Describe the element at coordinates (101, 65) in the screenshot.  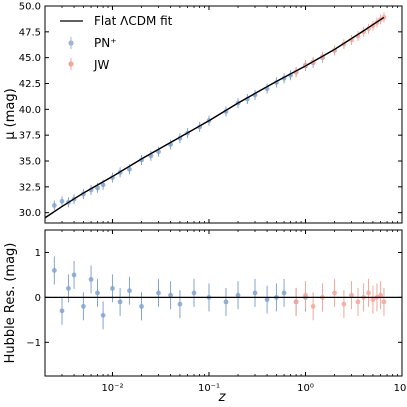
I see `legend-jw-label: JW` at that location.